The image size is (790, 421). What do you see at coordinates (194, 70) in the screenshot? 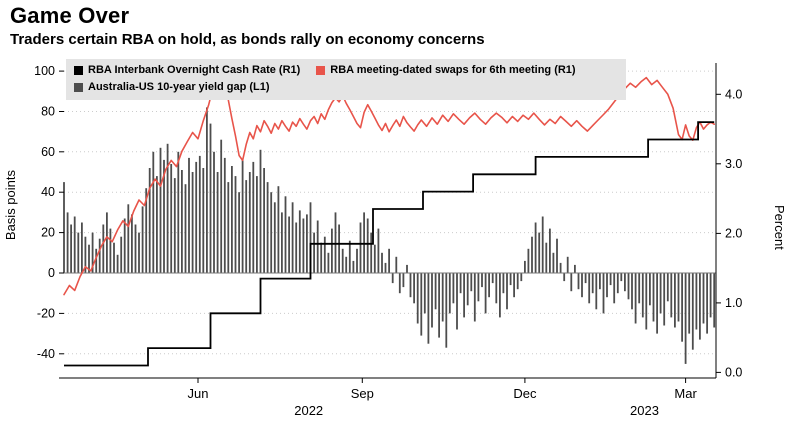
I see `legend-label-cash-rate: RBA Interbank Overnight Cash Rate (R1)` at bounding box center [194, 70].